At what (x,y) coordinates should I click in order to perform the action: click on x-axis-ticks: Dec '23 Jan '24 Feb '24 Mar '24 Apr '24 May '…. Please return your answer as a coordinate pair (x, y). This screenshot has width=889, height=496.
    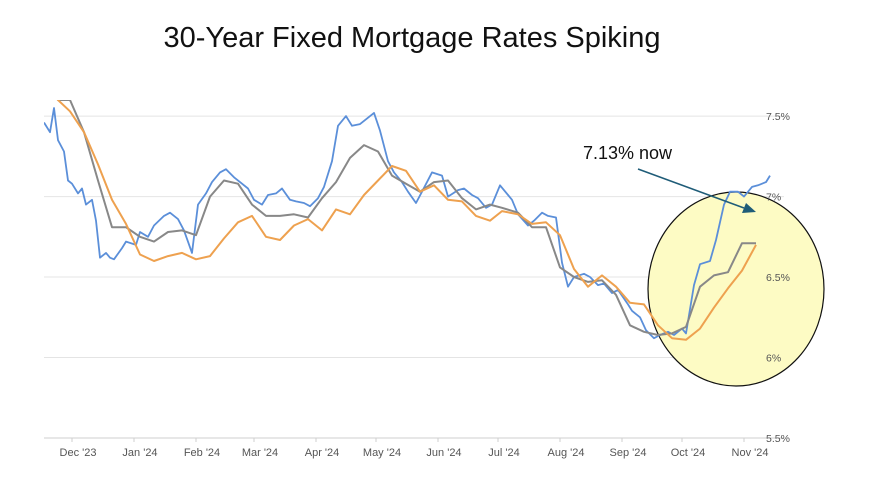
    Looking at the image, I should click on (414, 448).